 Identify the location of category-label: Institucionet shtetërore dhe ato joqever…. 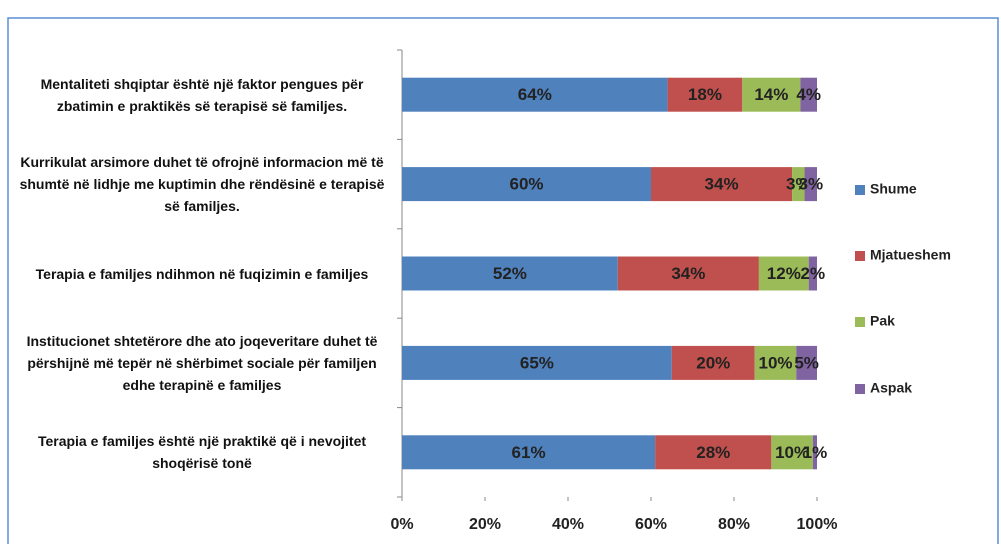
(202, 362).